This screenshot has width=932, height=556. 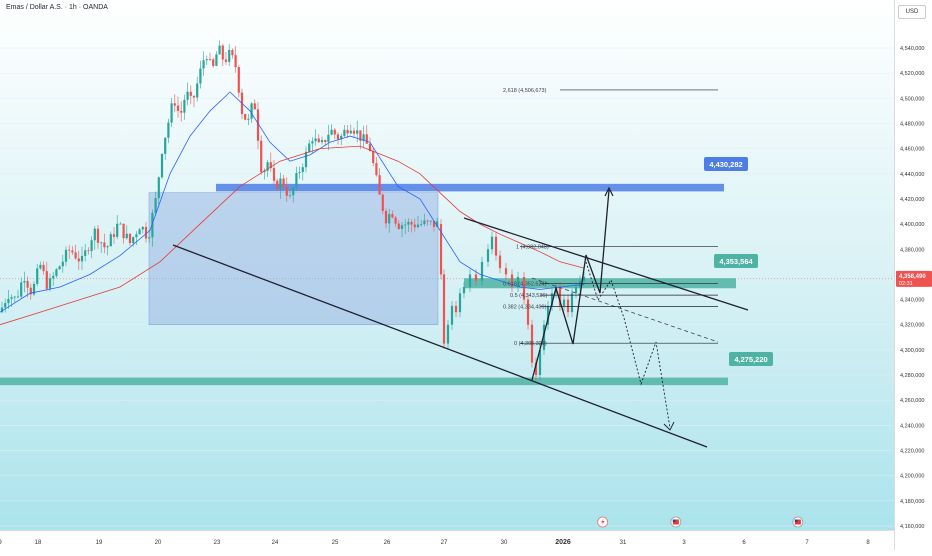 What do you see at coordinates (1, 543) in the screenshot?
I see `time-tick-label: 9` at bounding box center [1, 543].